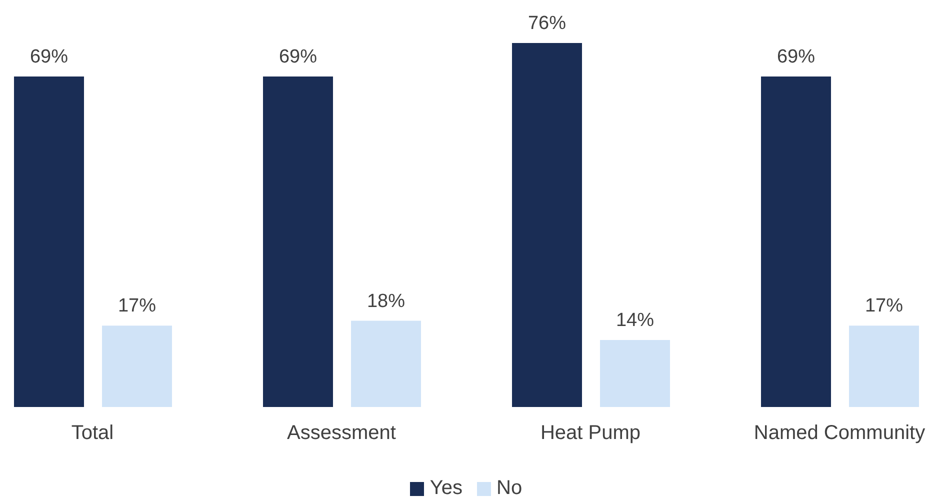 This screenshot has height=500, width=948. What do you see at coordinates (590, 433) in the screenshot?
I see `x-tick-label: Heat Pump` at bounding box center [590, 433].